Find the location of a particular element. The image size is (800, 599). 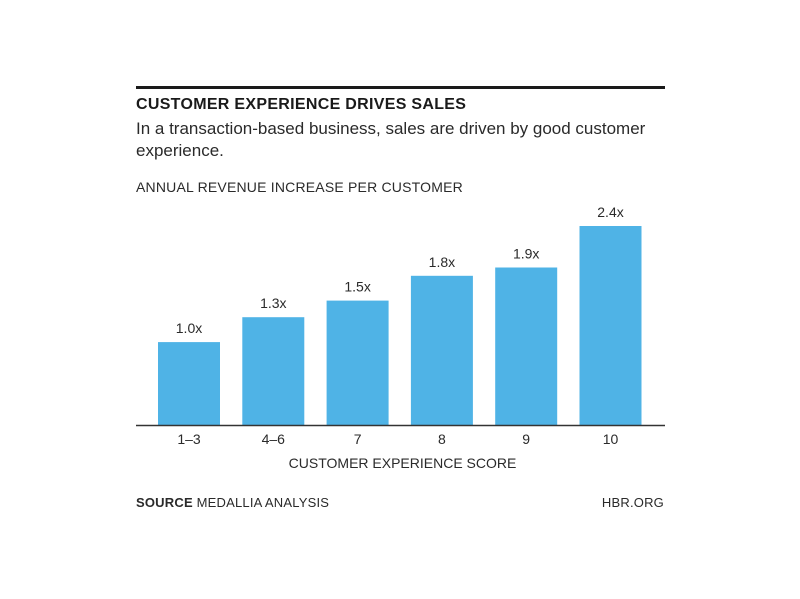

source-label: SOURCE is located at coordinates (164, 502).